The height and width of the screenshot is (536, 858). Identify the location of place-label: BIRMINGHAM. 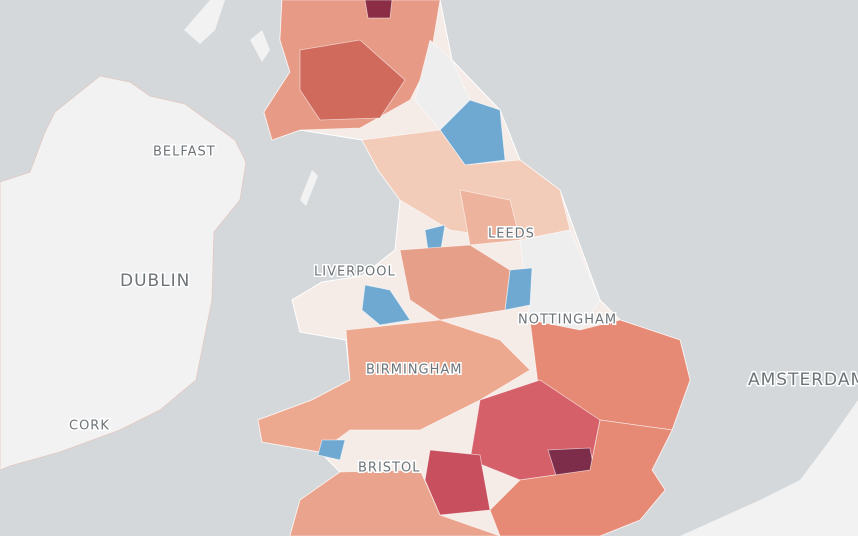
(414, 370).